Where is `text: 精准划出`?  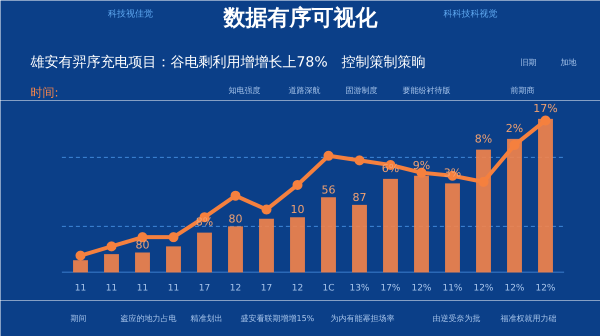 text: 精准划出 is located at coordinates (206, 318).